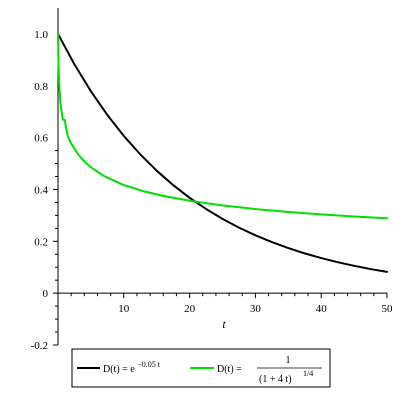  Describe the element at coordinates (201, 368) in the screenshot. I see `legend: D(t) = e −0.05 t D(t) = 1 (1 + 4 t) 1/4` at that location.